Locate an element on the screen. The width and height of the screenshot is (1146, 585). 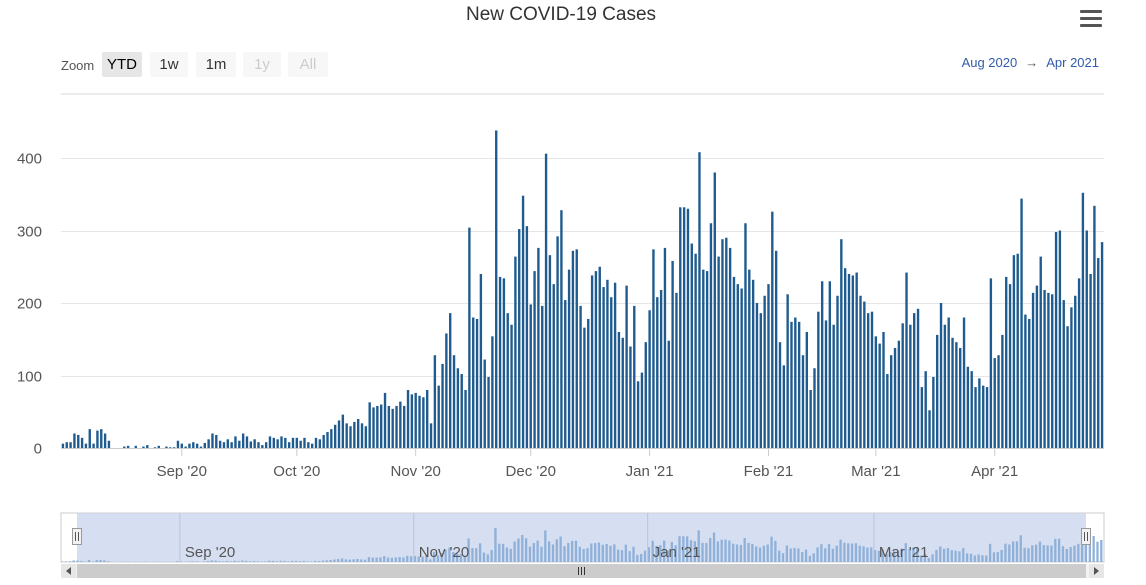
y-tick-label: 0 is located at coordinates (38, 449).